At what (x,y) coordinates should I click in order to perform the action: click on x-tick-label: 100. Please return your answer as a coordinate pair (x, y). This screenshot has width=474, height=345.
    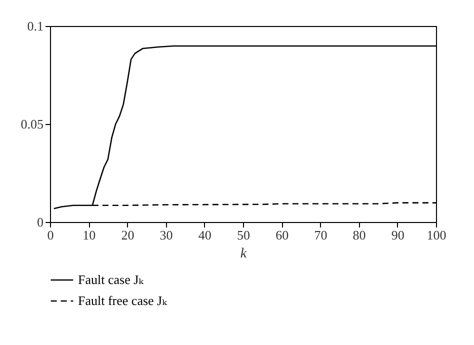
    Looking at the image, I should click on (436, 235).